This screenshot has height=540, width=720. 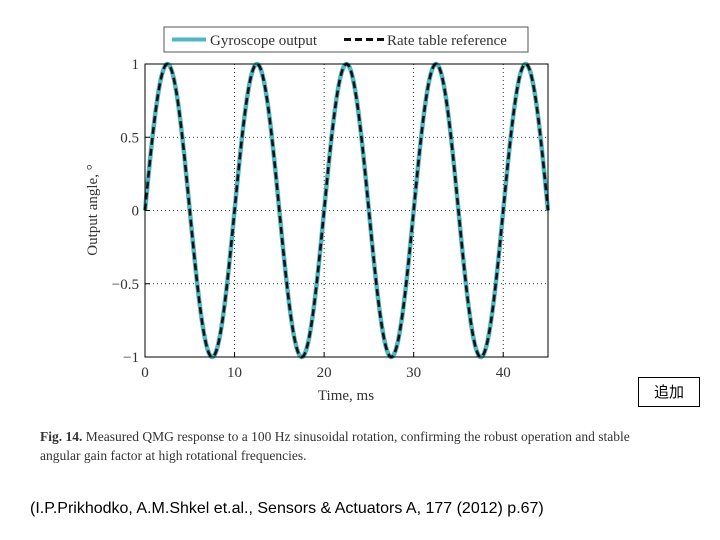 What do you see at coordinates (61, 436) in the screenshot?
I see `figure-label: Fig. 14.` at bounding box center [61, 436].